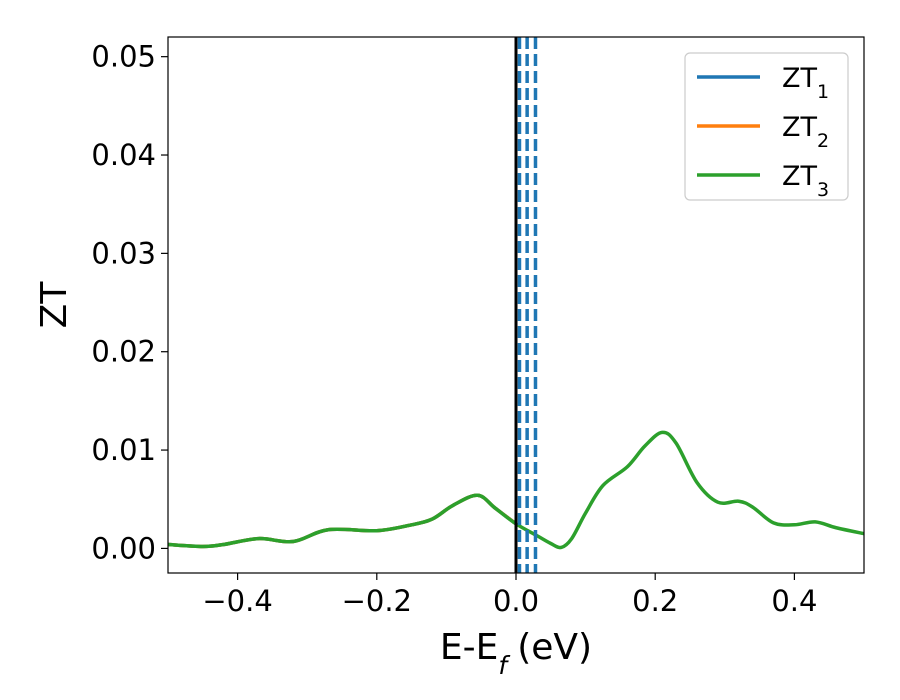 This screenshot has width=900, height=700. I want to click on y-tick-label: 0.05, so click(123, 57).